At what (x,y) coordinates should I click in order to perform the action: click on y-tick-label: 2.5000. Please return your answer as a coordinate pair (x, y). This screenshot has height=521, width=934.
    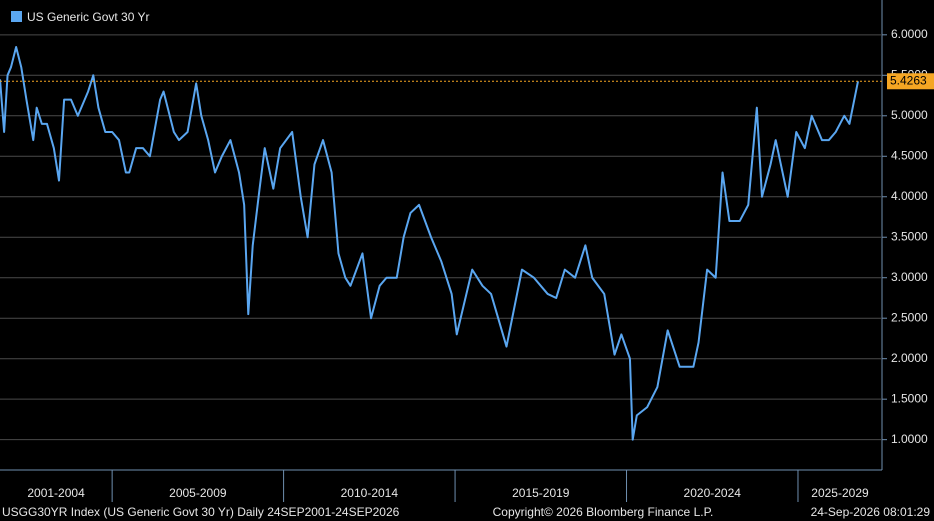
    Looking at the image, I should click on (909, 317).